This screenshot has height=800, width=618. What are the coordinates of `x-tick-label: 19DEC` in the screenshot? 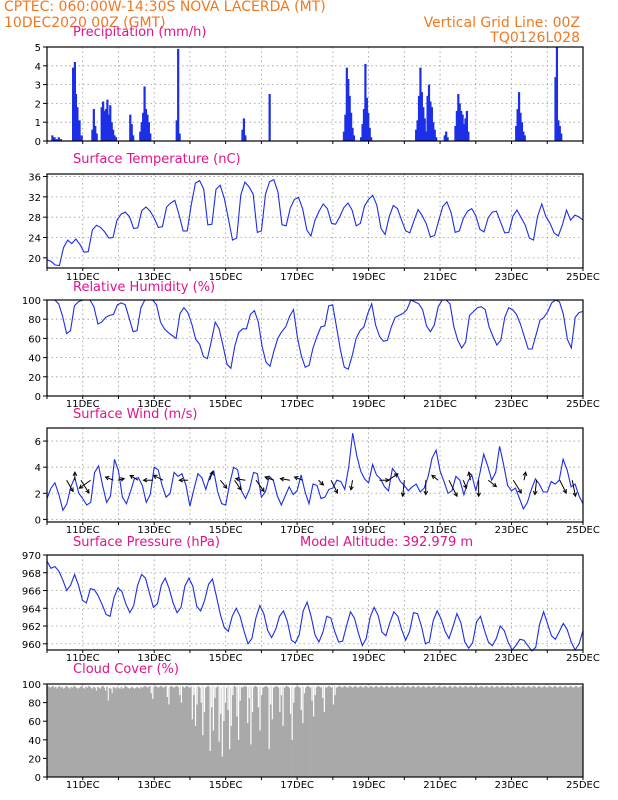 It's located at (369, 530).